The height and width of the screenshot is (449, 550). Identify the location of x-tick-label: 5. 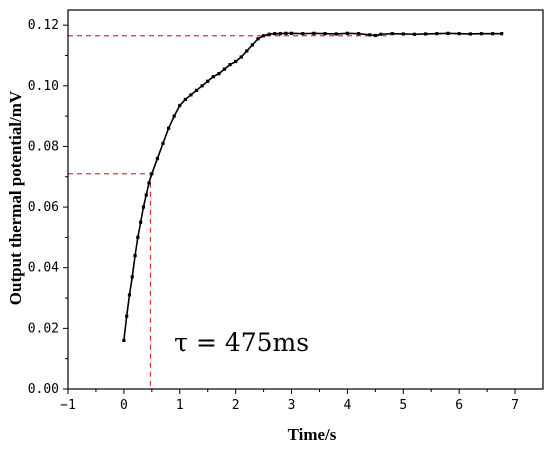
(403, 405).